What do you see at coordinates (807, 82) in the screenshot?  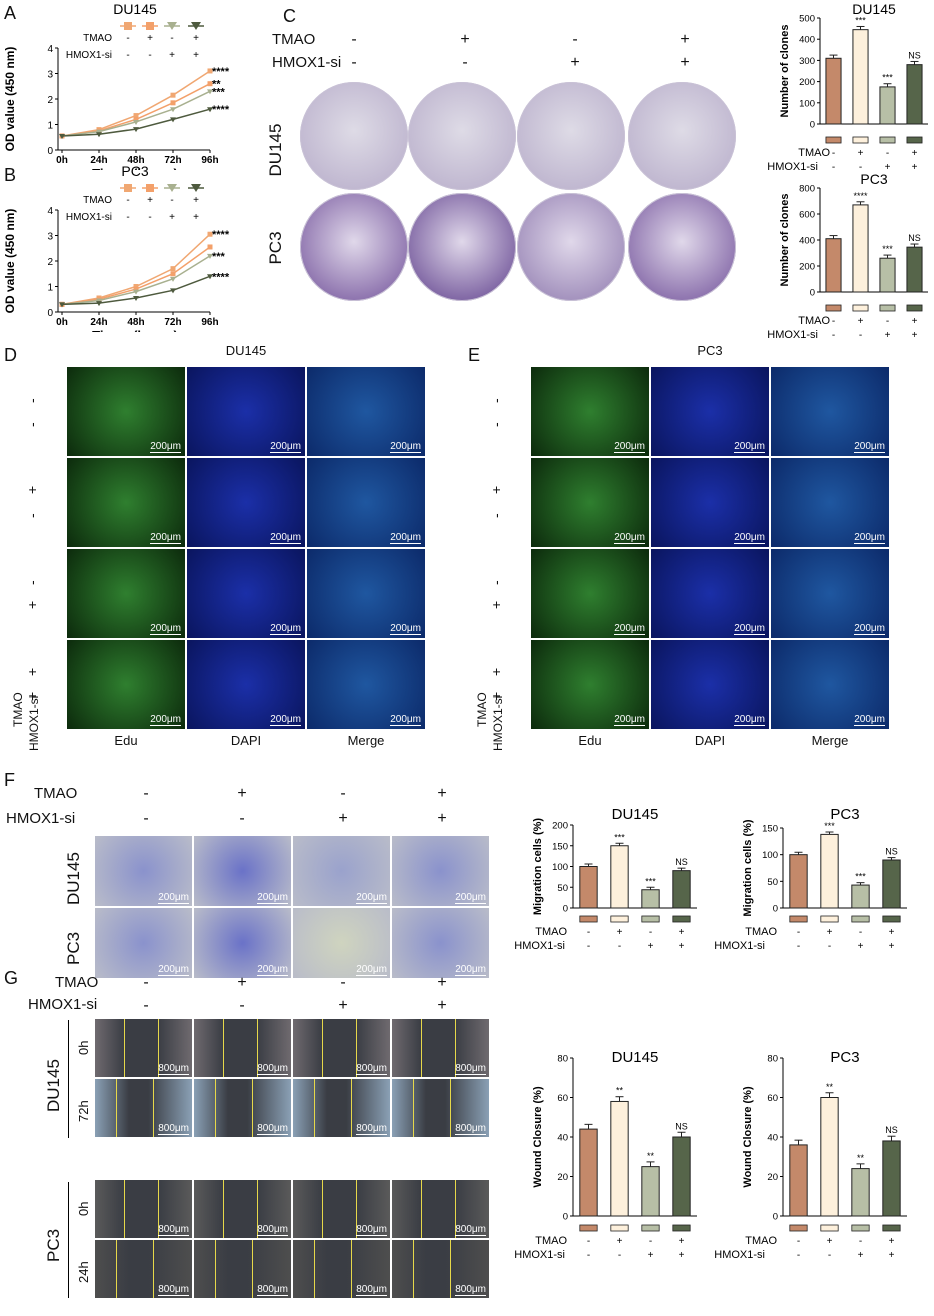 I see `c-du145-y-tick-label: 200` at bounding box center [807, 82].